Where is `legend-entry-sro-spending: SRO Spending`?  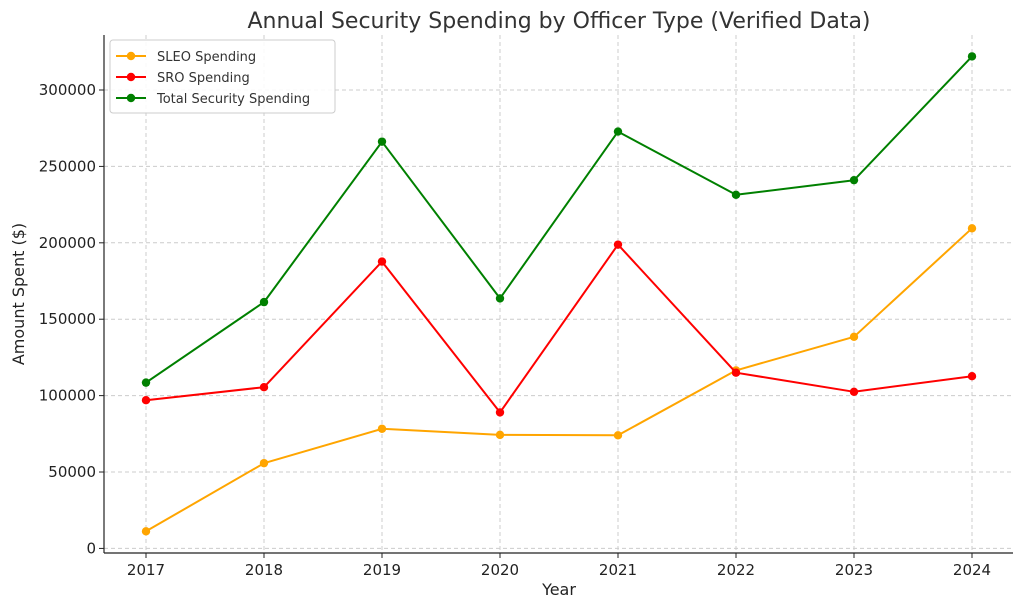
legend-entry-sro-spending: SRO Spending is located at coordinates (203, 78).